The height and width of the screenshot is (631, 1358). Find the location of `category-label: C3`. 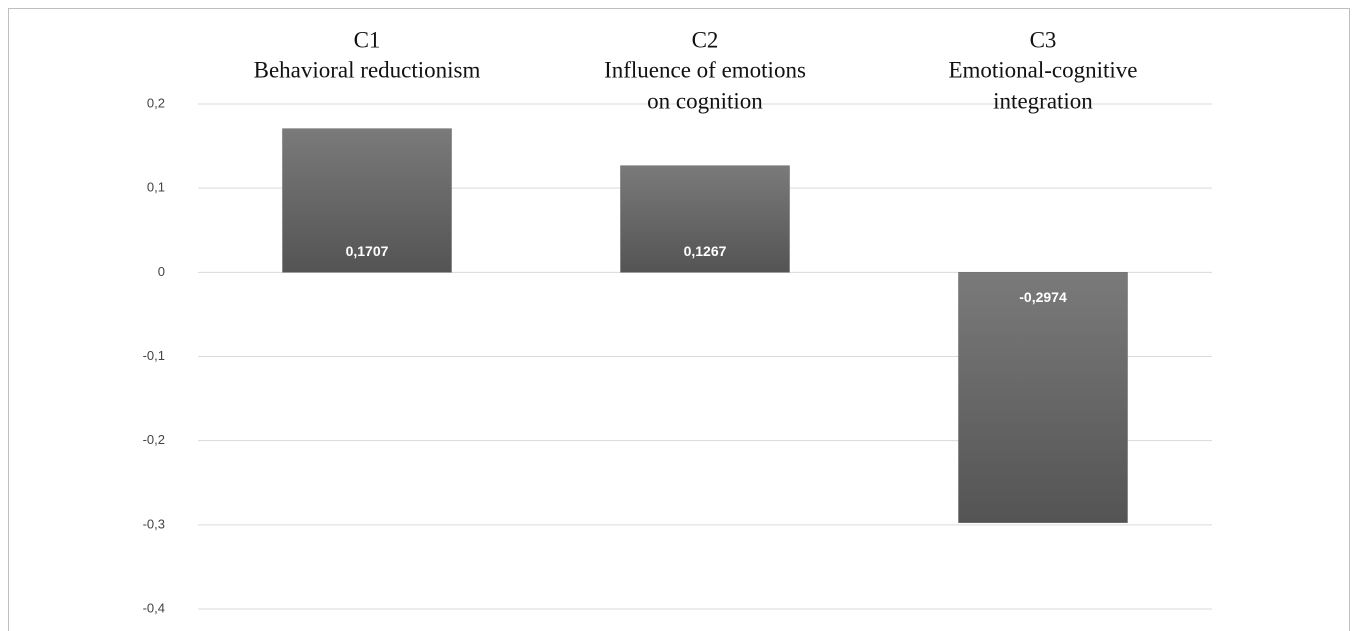

category-label: C3 is located at coordinates (1043, 39).